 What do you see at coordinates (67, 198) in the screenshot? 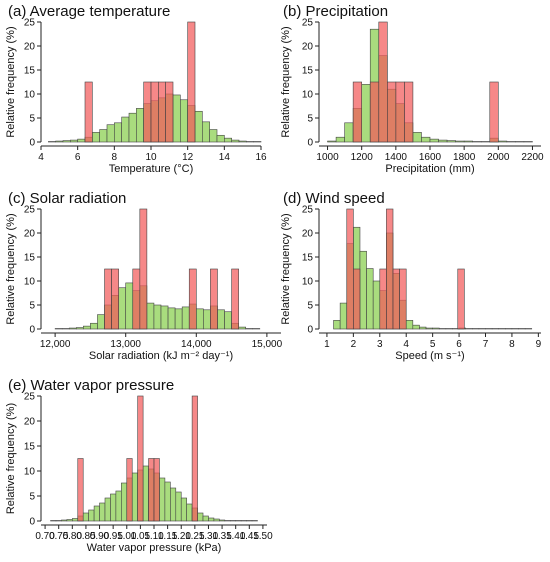
I see `panel-title: (c) Solar radiation` at bounding box center [67, 198].